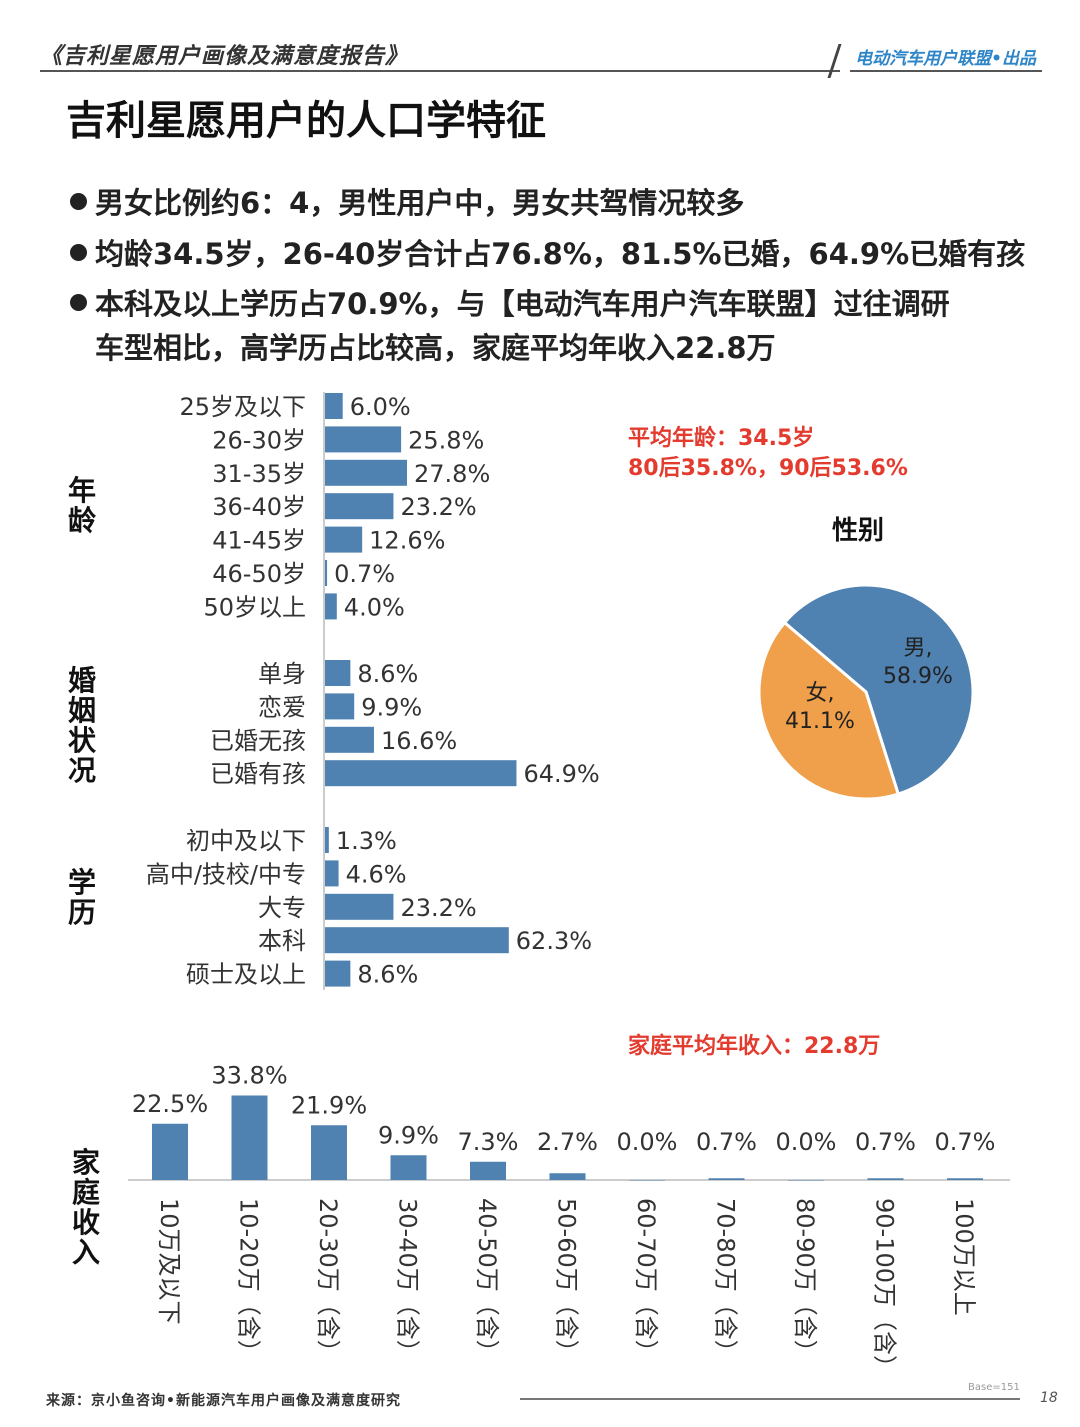 The width and height of the screenshot is (1080, 1427). Describe the element at coordinates (1049, 1398) in the screenshot. I see `page-number: 18` at that location.